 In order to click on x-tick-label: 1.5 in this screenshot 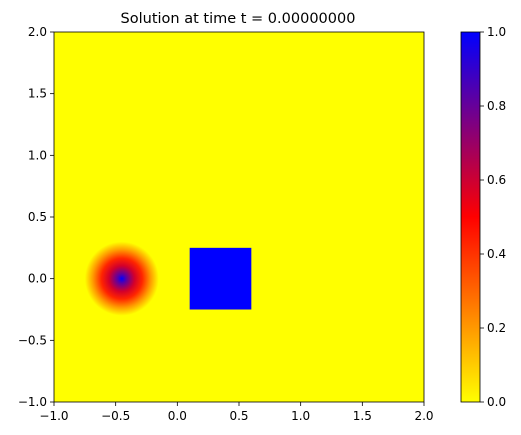, I will do `click(362, 416)`.